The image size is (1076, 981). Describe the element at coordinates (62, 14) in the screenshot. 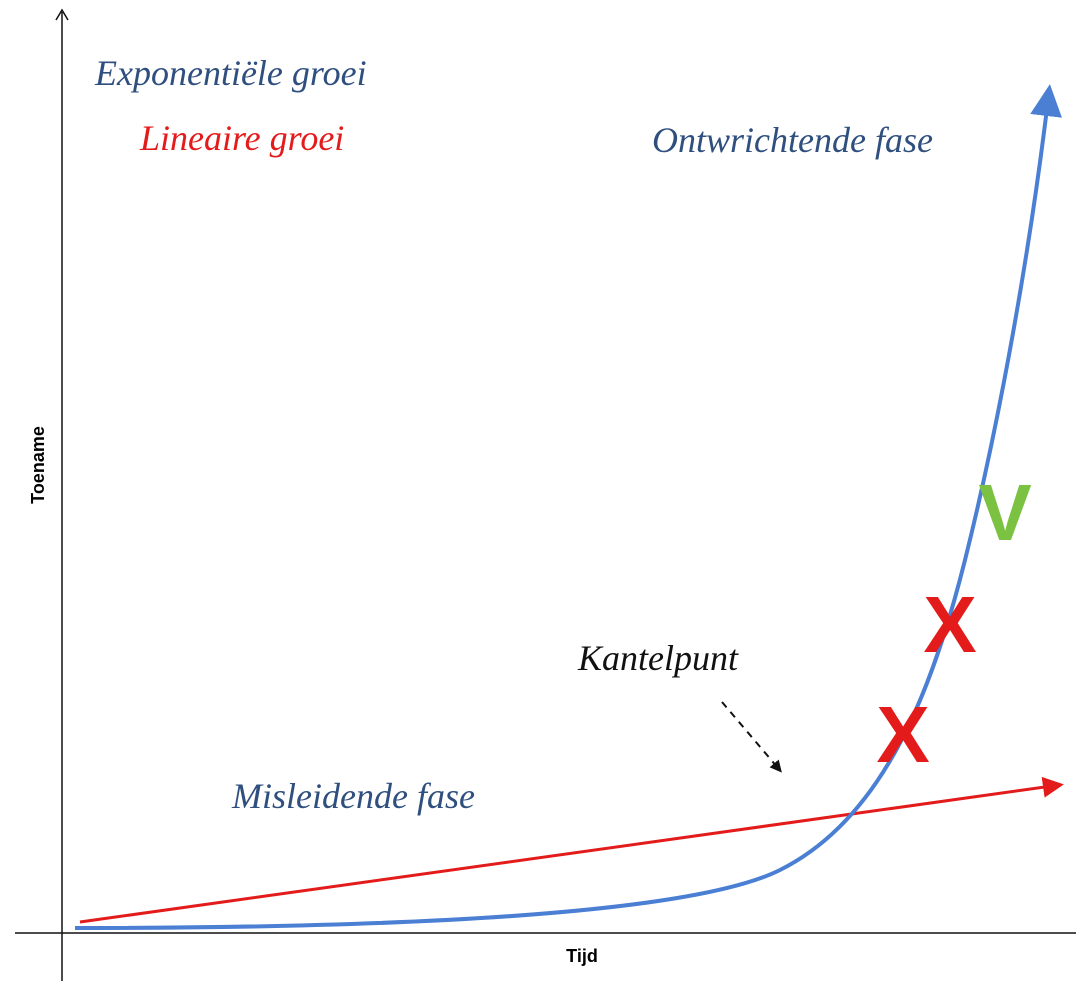

I see `y-axis-arrow` at that location.